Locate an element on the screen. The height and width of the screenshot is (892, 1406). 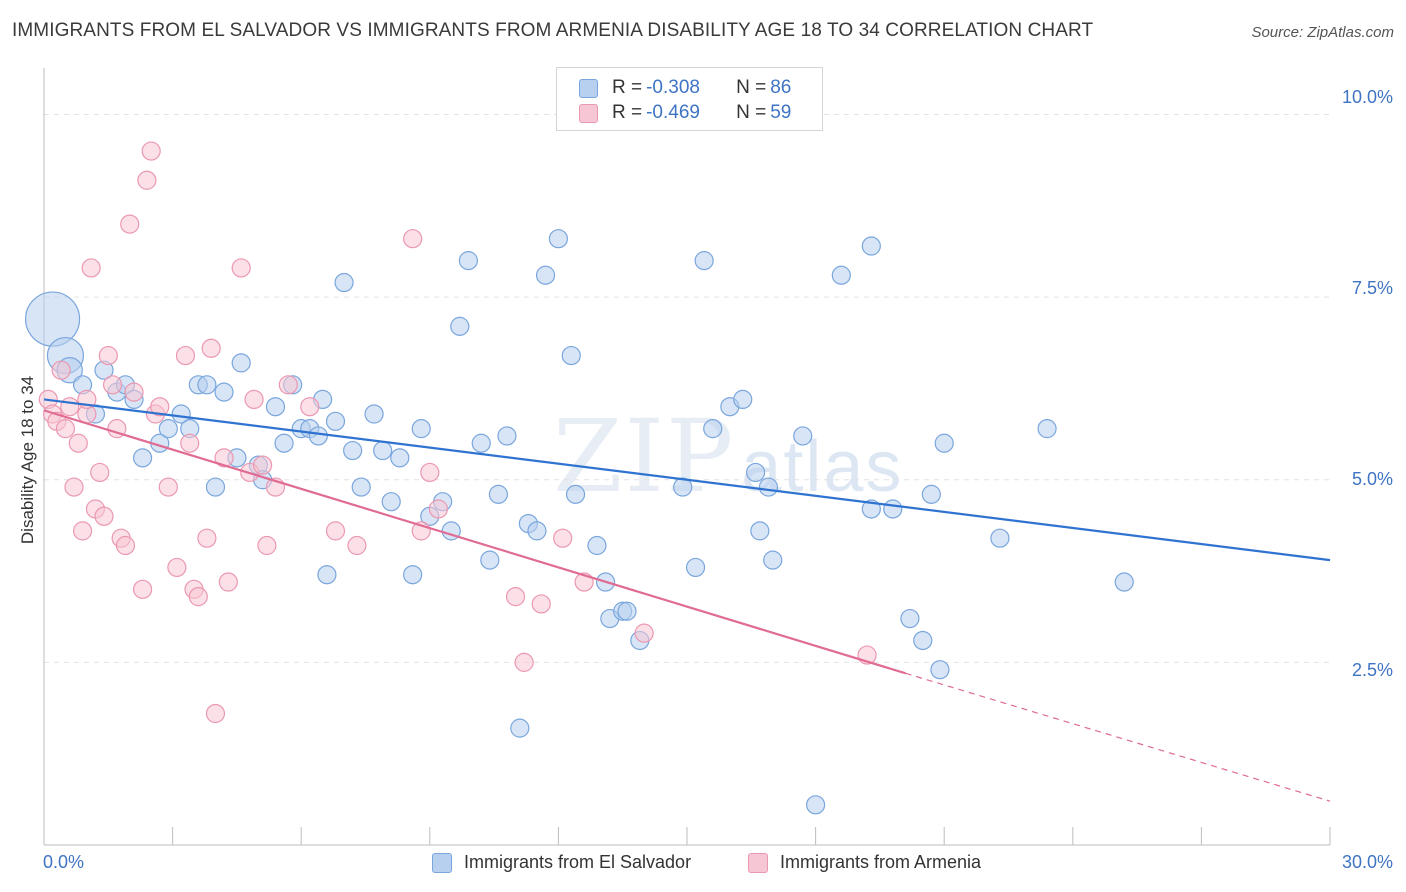
legend-swatch-pink is located at coordinates (588, 113).